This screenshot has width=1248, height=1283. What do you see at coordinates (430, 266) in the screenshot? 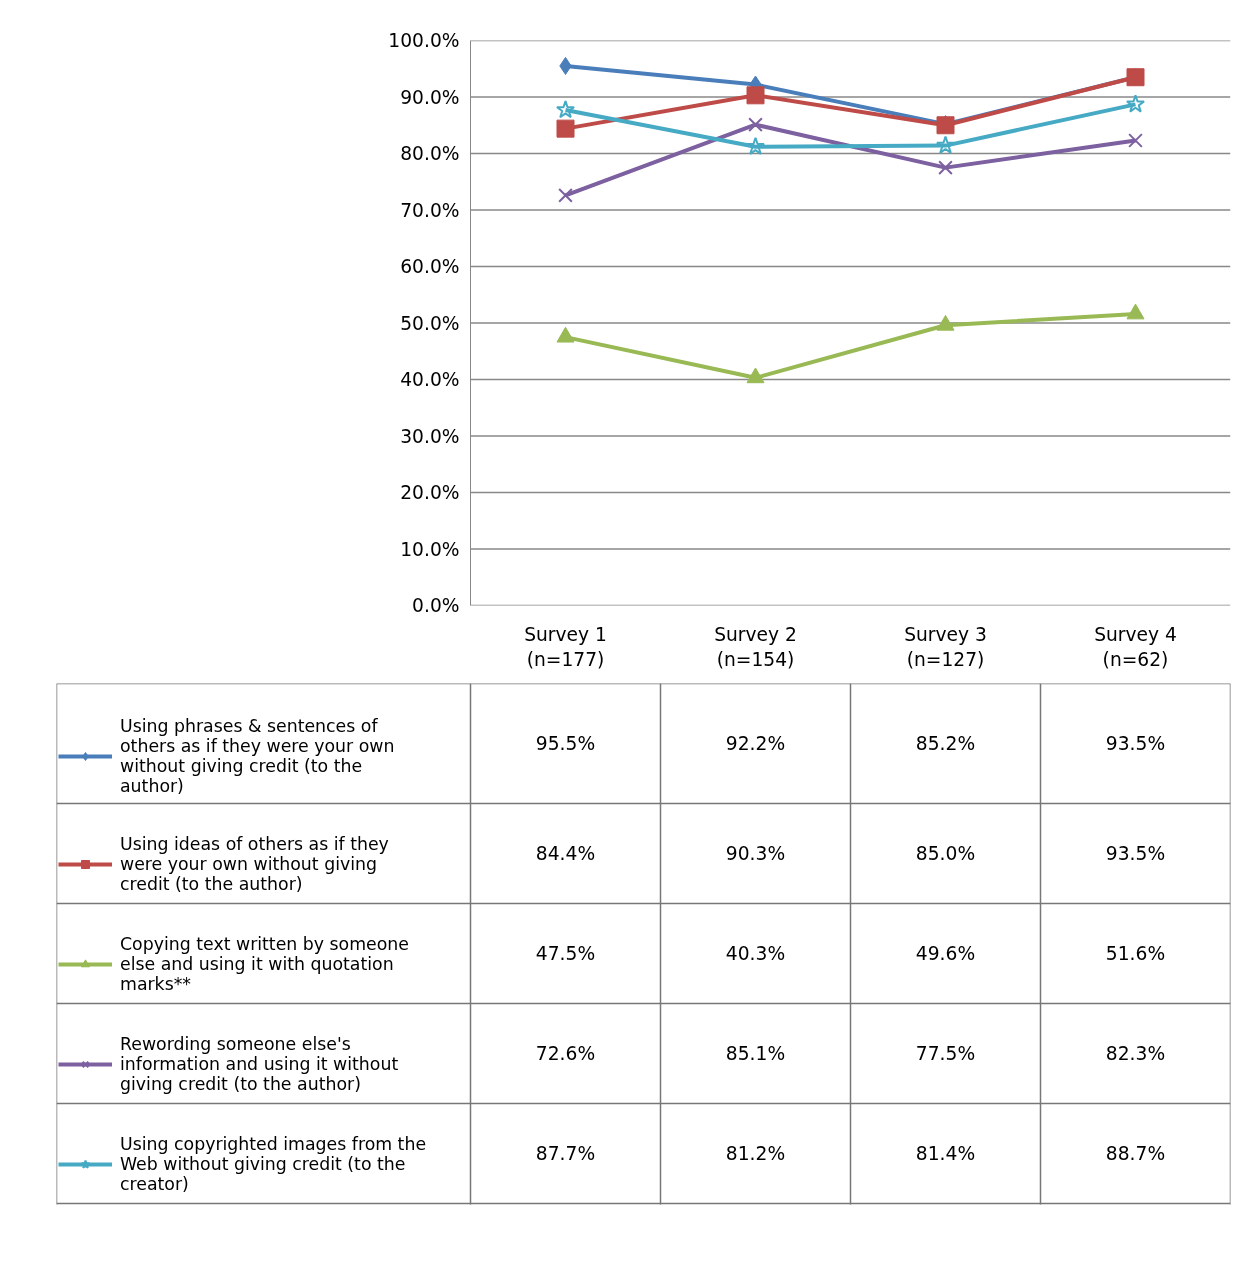
I see `y-tick-label: 60.0%` at bounding box center [430, 266].